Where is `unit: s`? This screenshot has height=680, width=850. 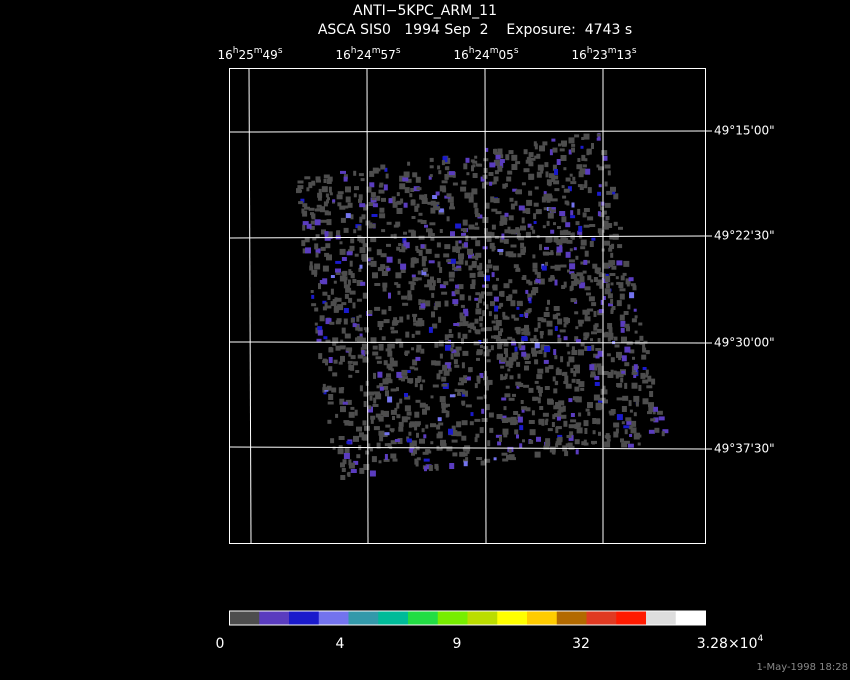 unit: s is located at coordinates (398, 51).